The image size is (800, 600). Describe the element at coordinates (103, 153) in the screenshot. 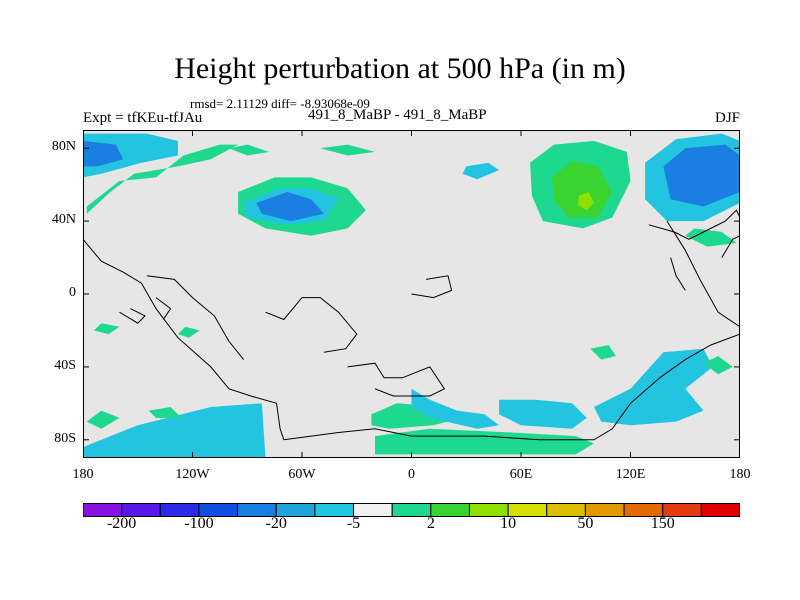

I see `contour-region-greenland-core` at that location.